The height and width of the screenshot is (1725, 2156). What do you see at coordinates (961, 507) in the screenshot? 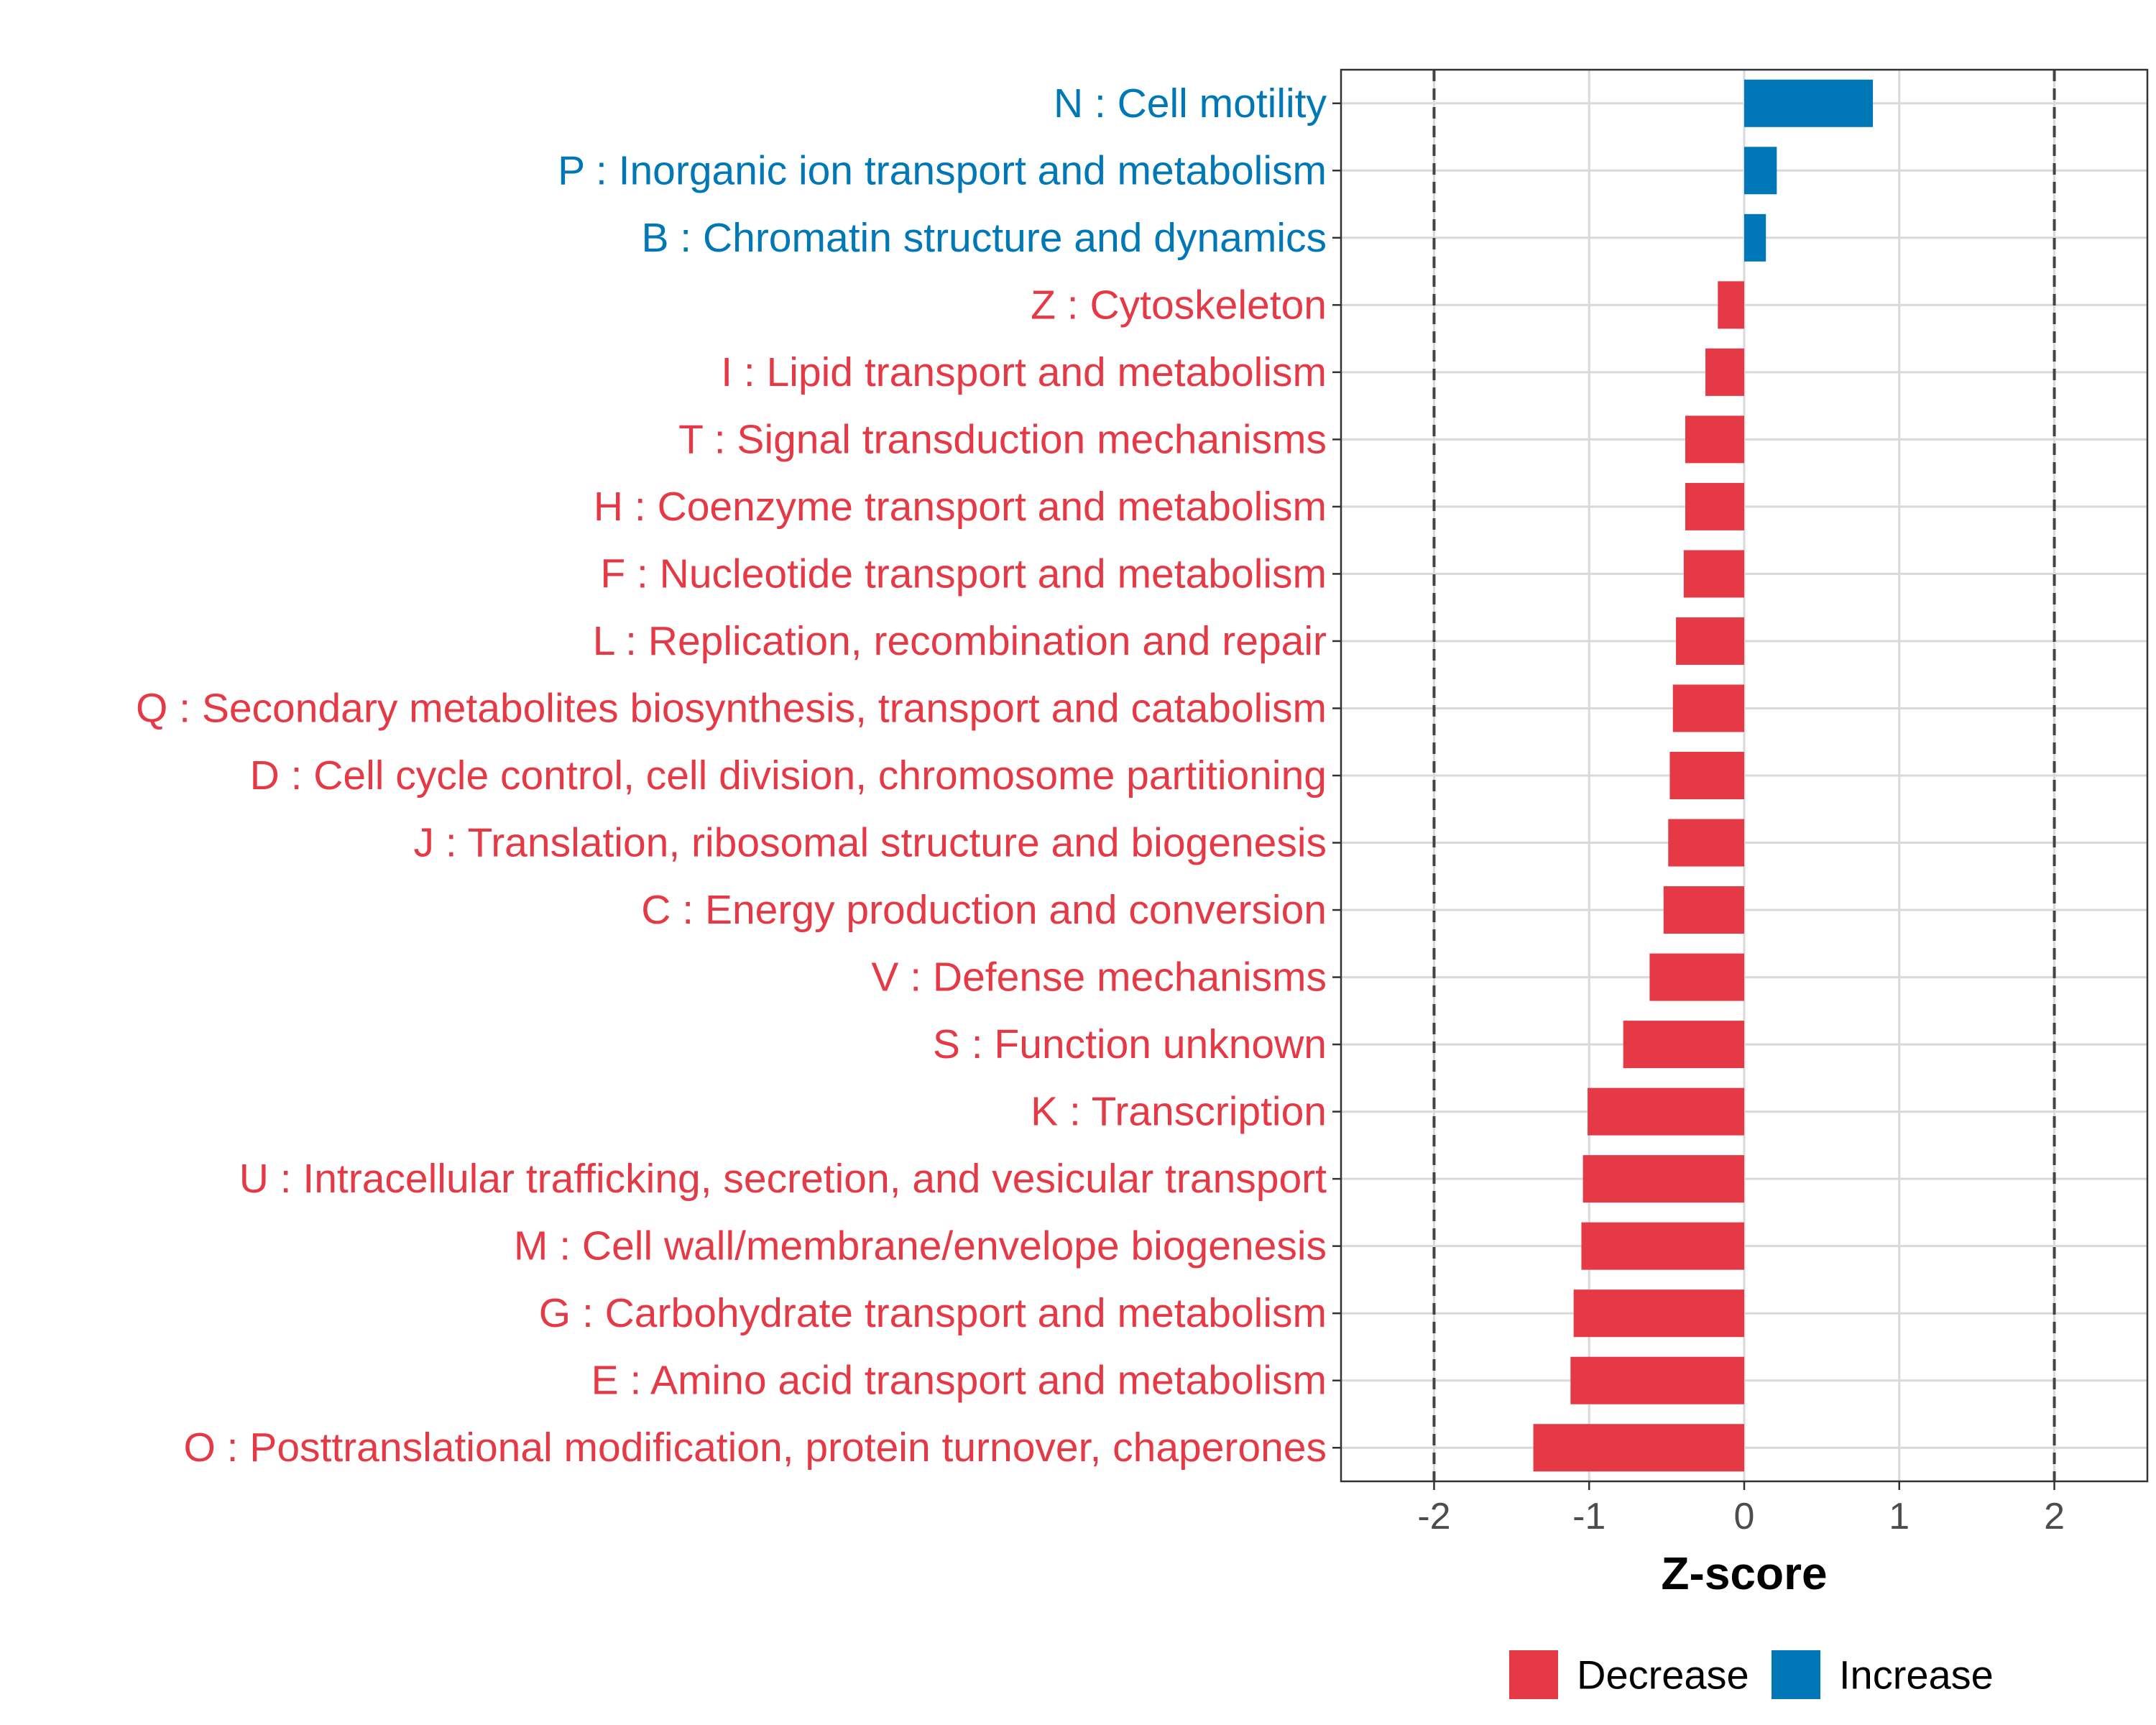
I see `category-label: H : Coenzyme transport and metabolism` at bounding box center [961, 507].